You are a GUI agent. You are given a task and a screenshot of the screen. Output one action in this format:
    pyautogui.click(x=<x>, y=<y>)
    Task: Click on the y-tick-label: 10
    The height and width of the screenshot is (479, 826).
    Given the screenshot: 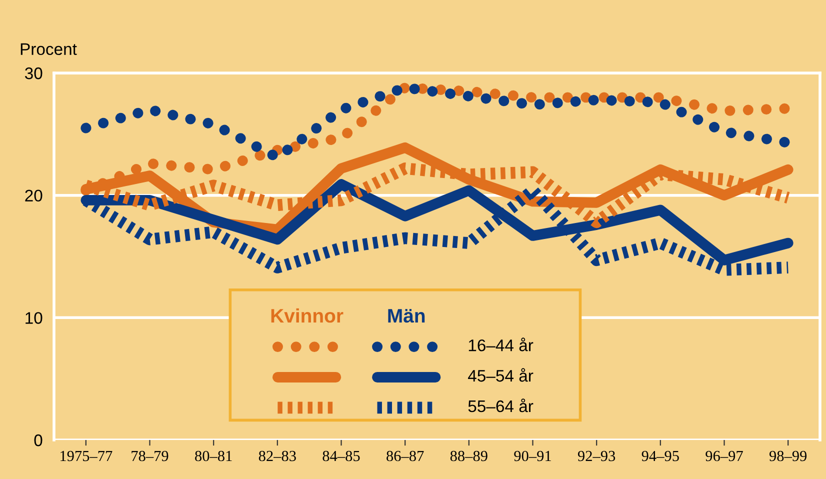 What is the action you would take?
    pyautogui.click(x=34, y=318)
    